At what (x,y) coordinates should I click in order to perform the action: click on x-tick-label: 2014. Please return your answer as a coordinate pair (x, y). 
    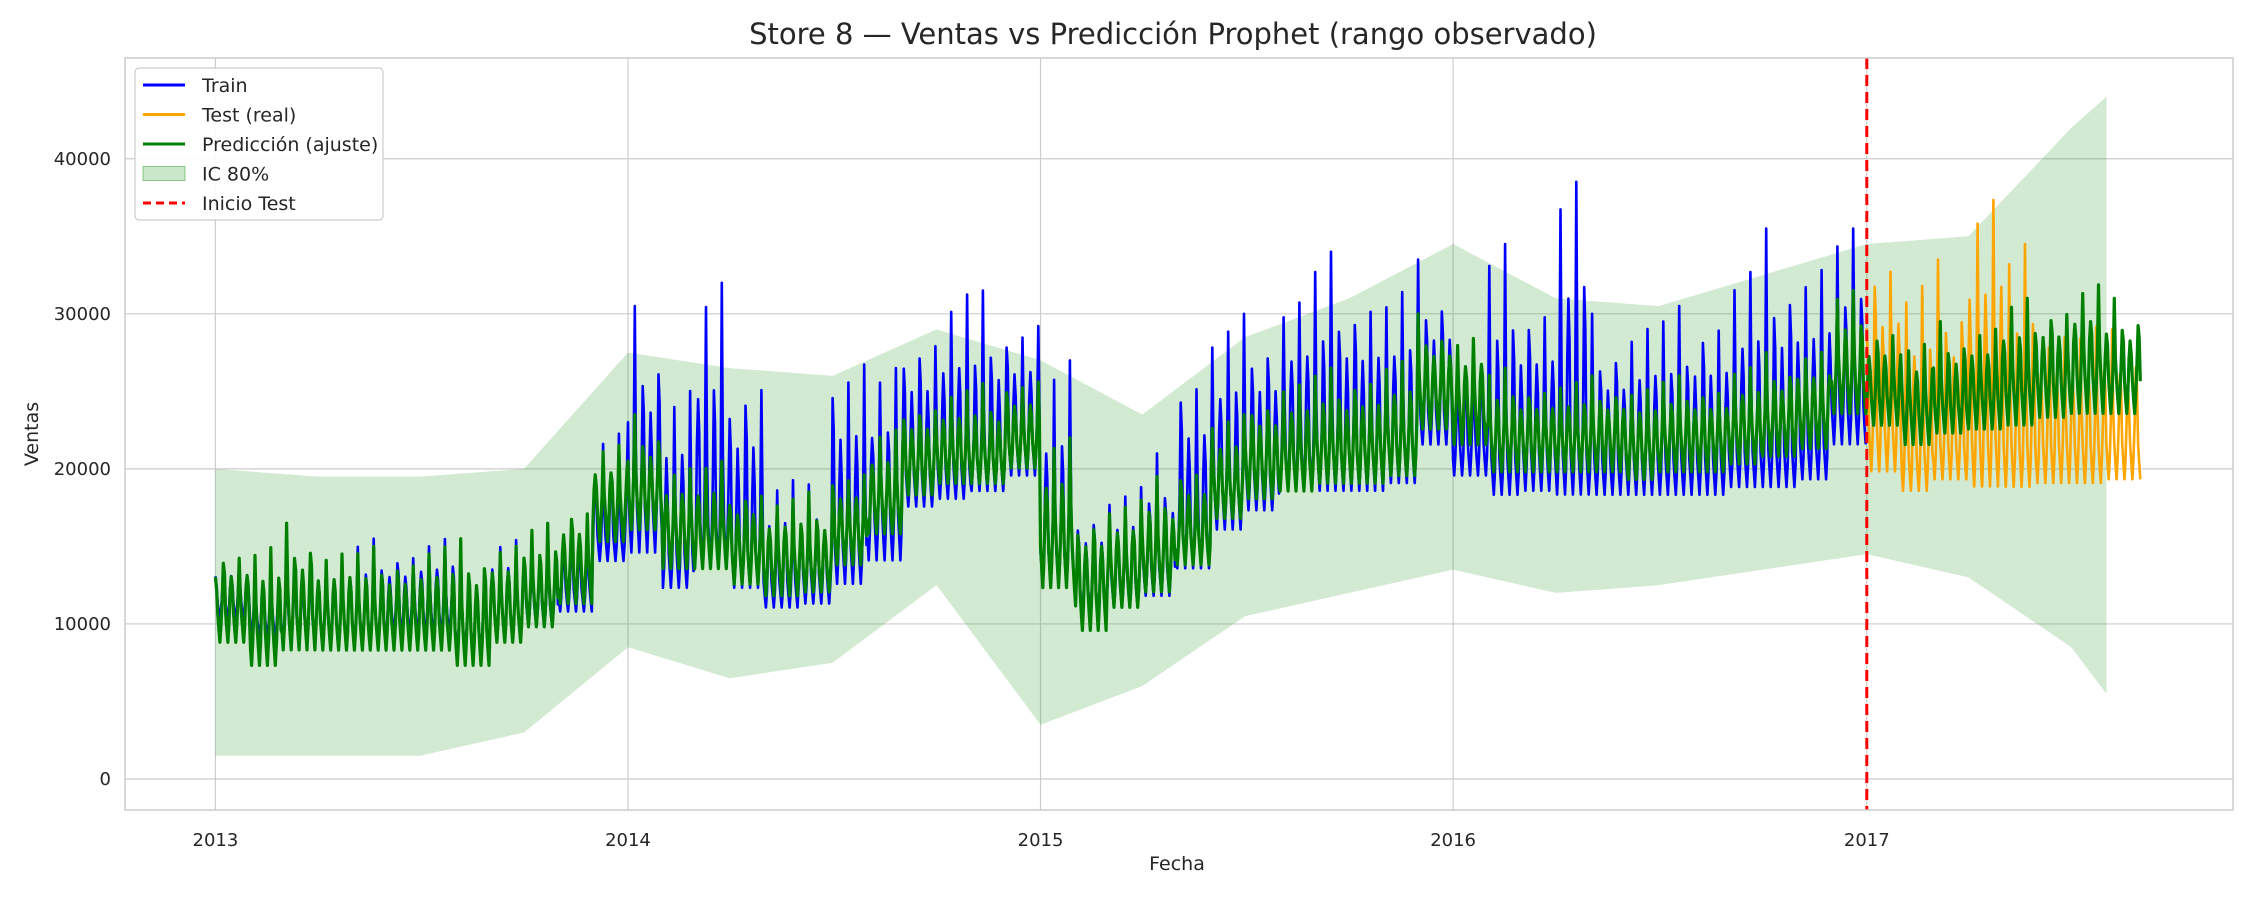
    Looking at the image, I should click on (628, 840).